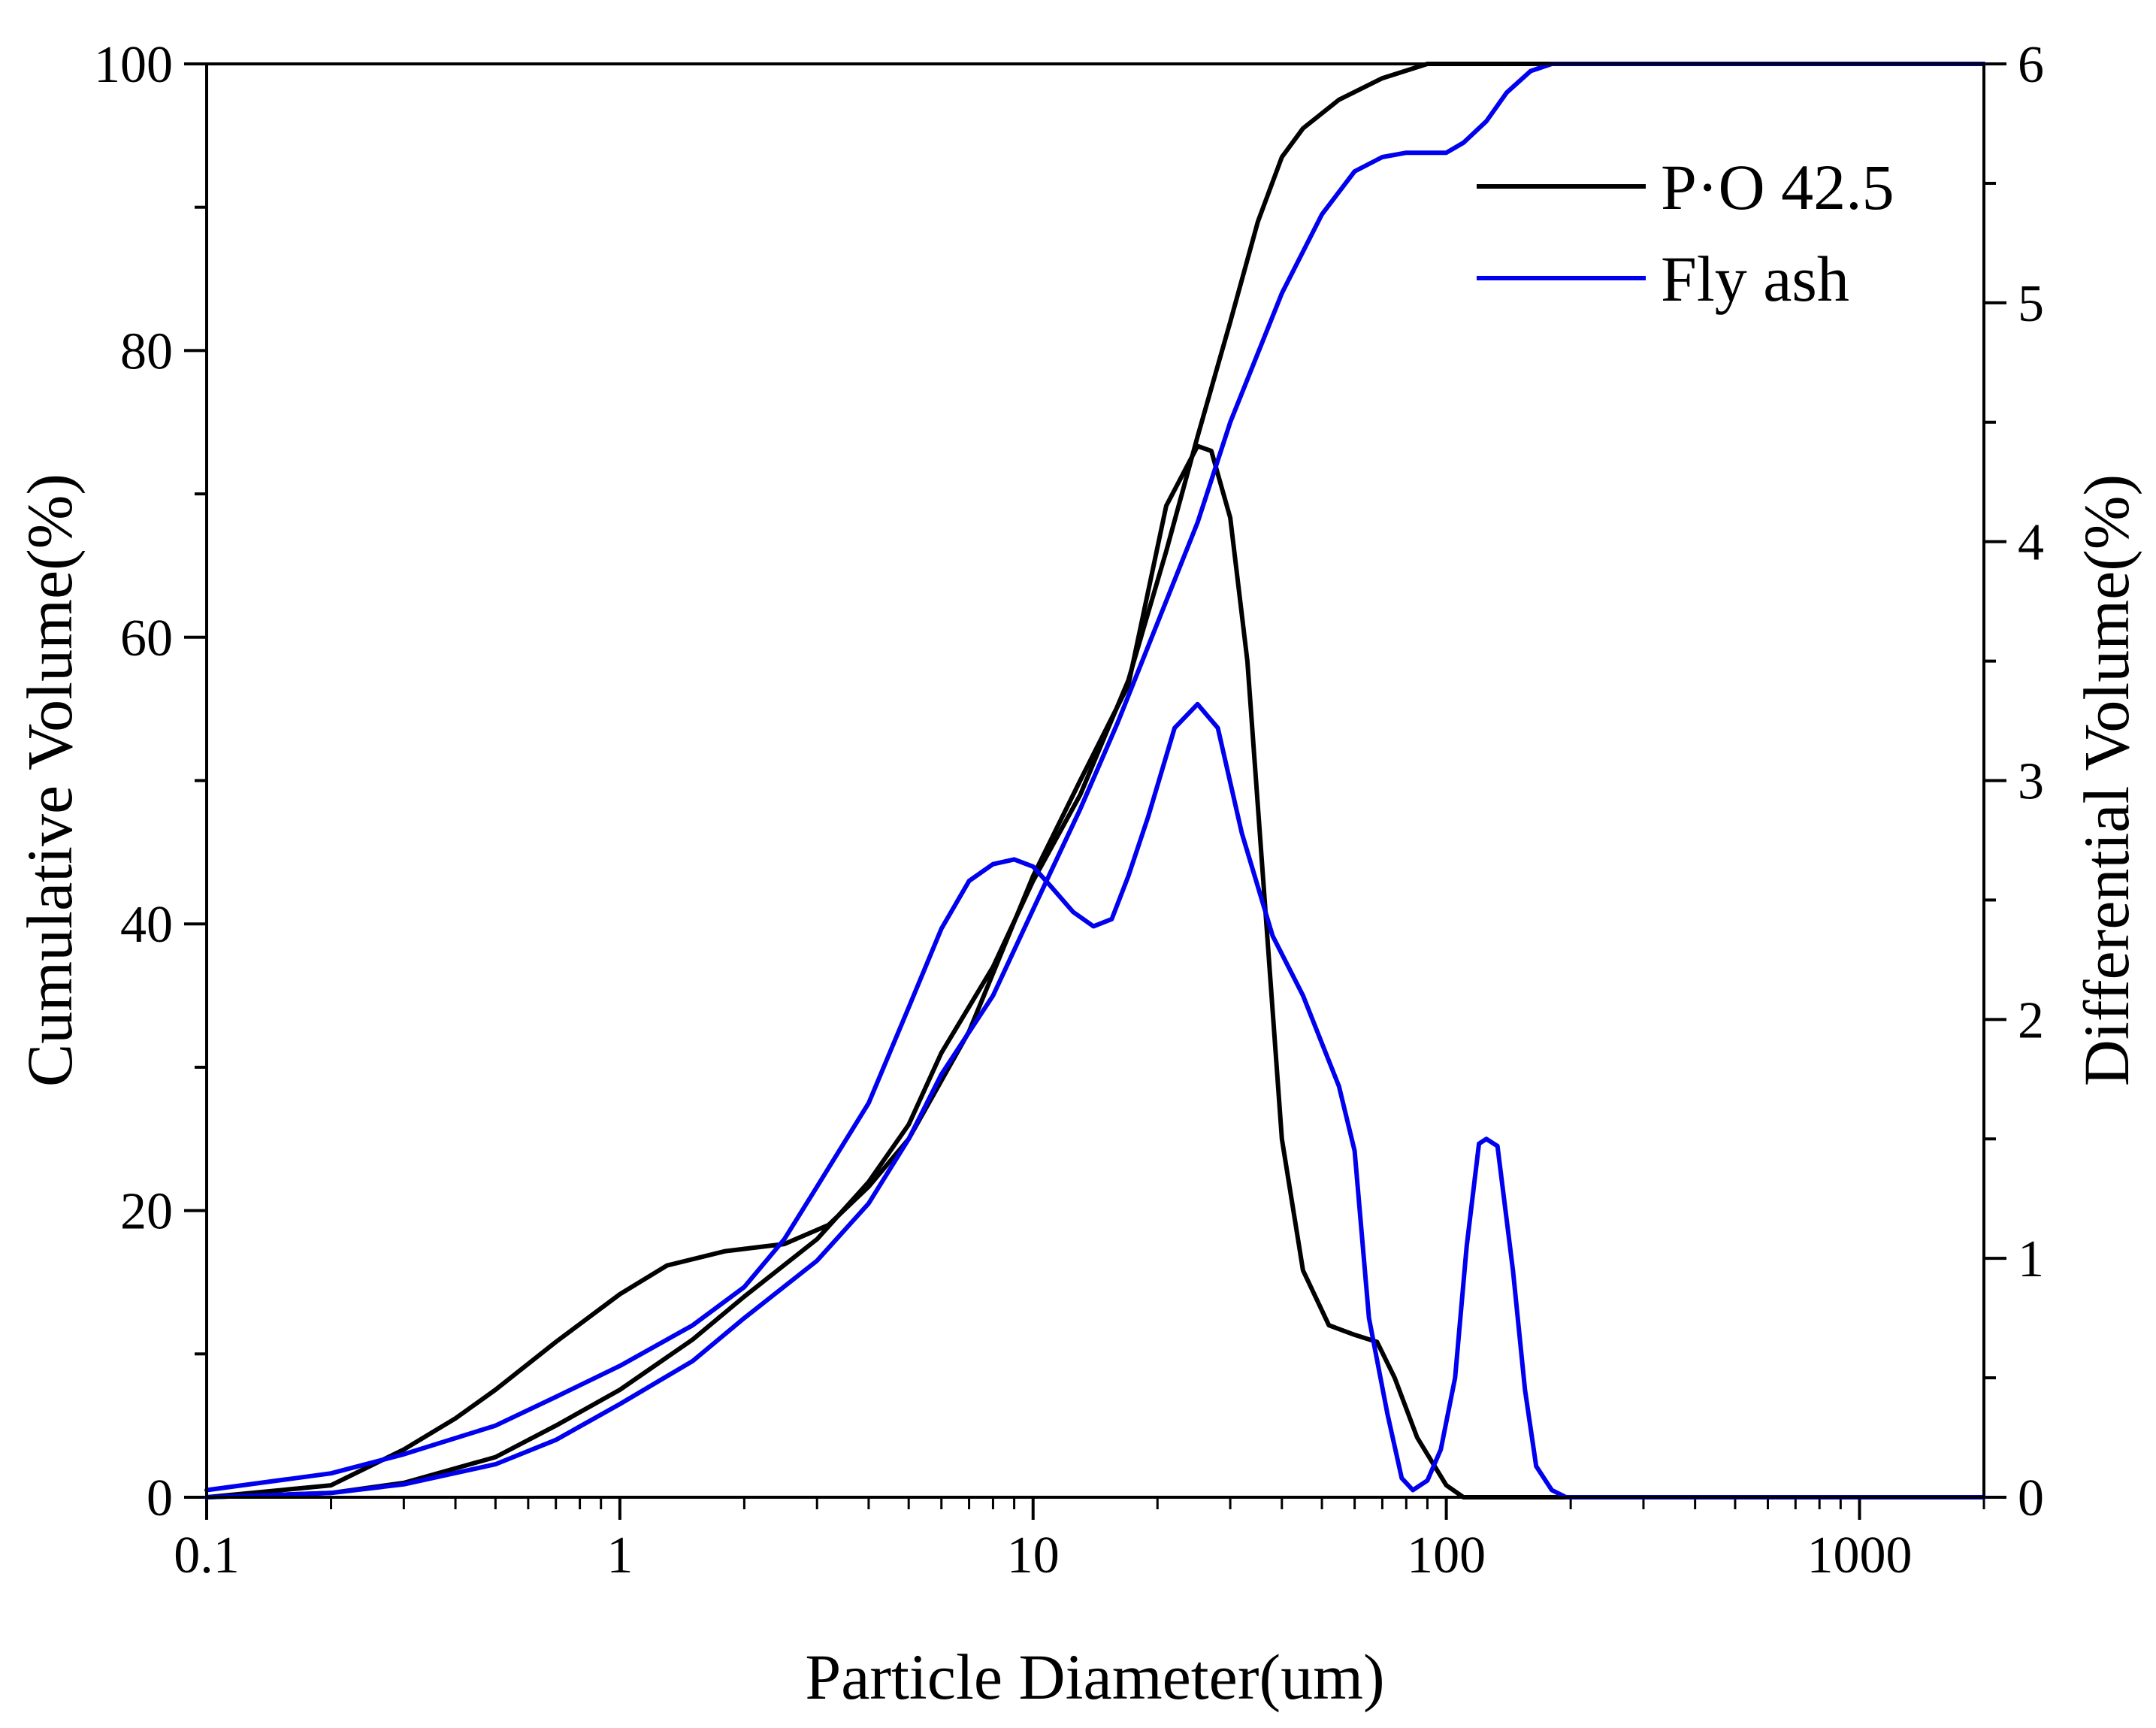 The height and width of the screenshot is (1728, 2156). Describe the element at coordinates (620, 1555) in the screenshot. I see `x-tick-label: 1` at that location.